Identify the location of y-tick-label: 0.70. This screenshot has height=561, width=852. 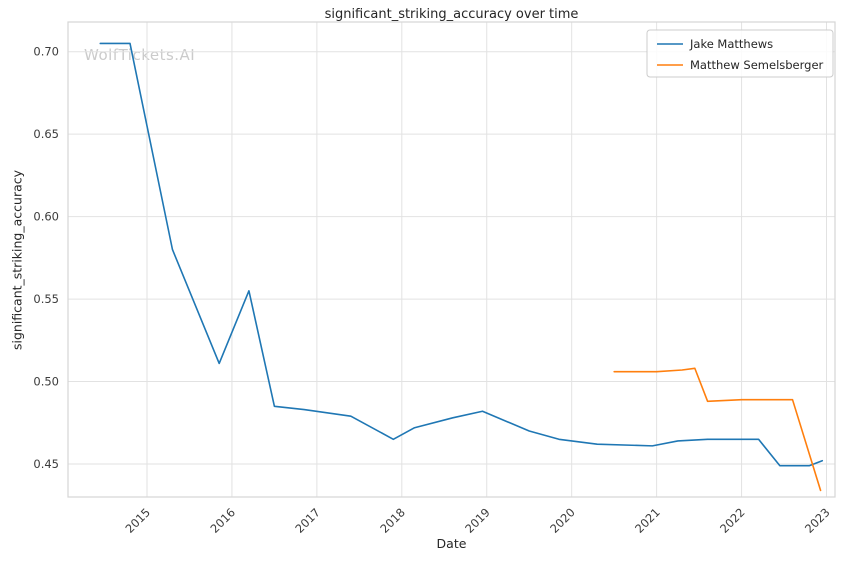
(46, 52).